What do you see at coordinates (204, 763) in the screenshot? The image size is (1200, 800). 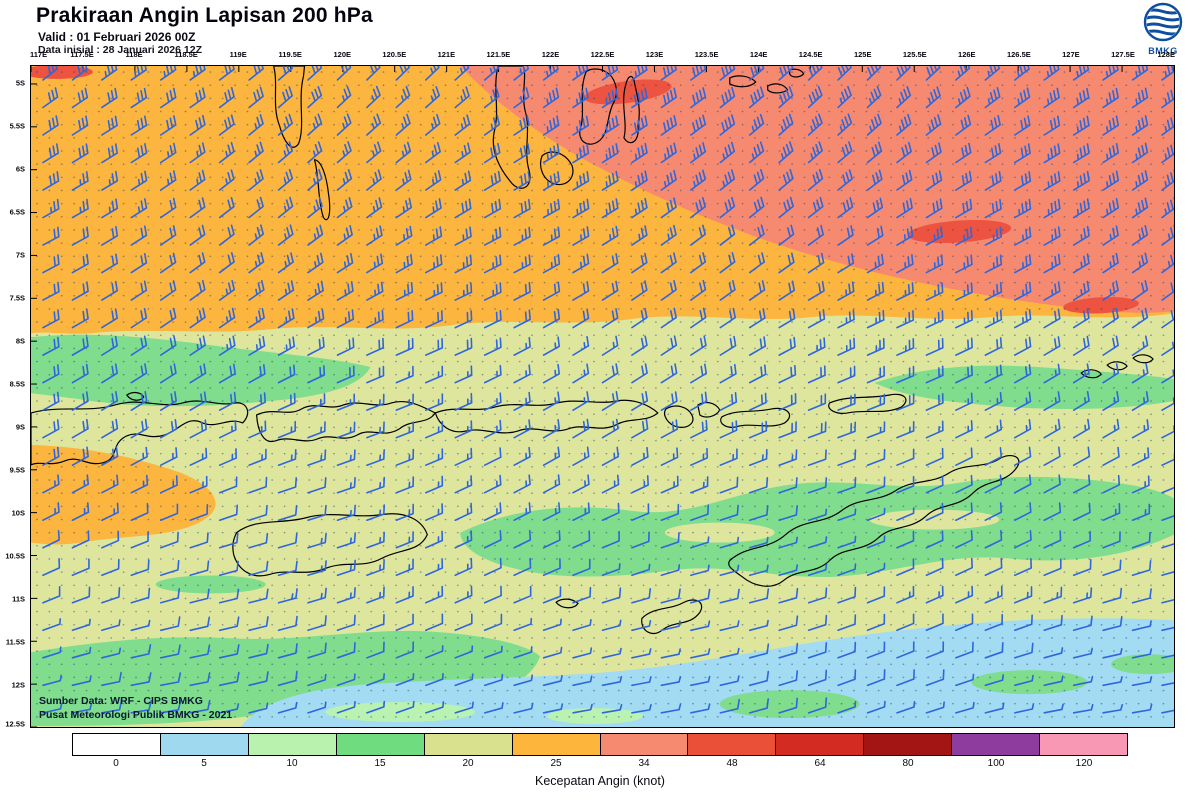 I see `legend-tick-value: 5` at bounding box center [204, 763].